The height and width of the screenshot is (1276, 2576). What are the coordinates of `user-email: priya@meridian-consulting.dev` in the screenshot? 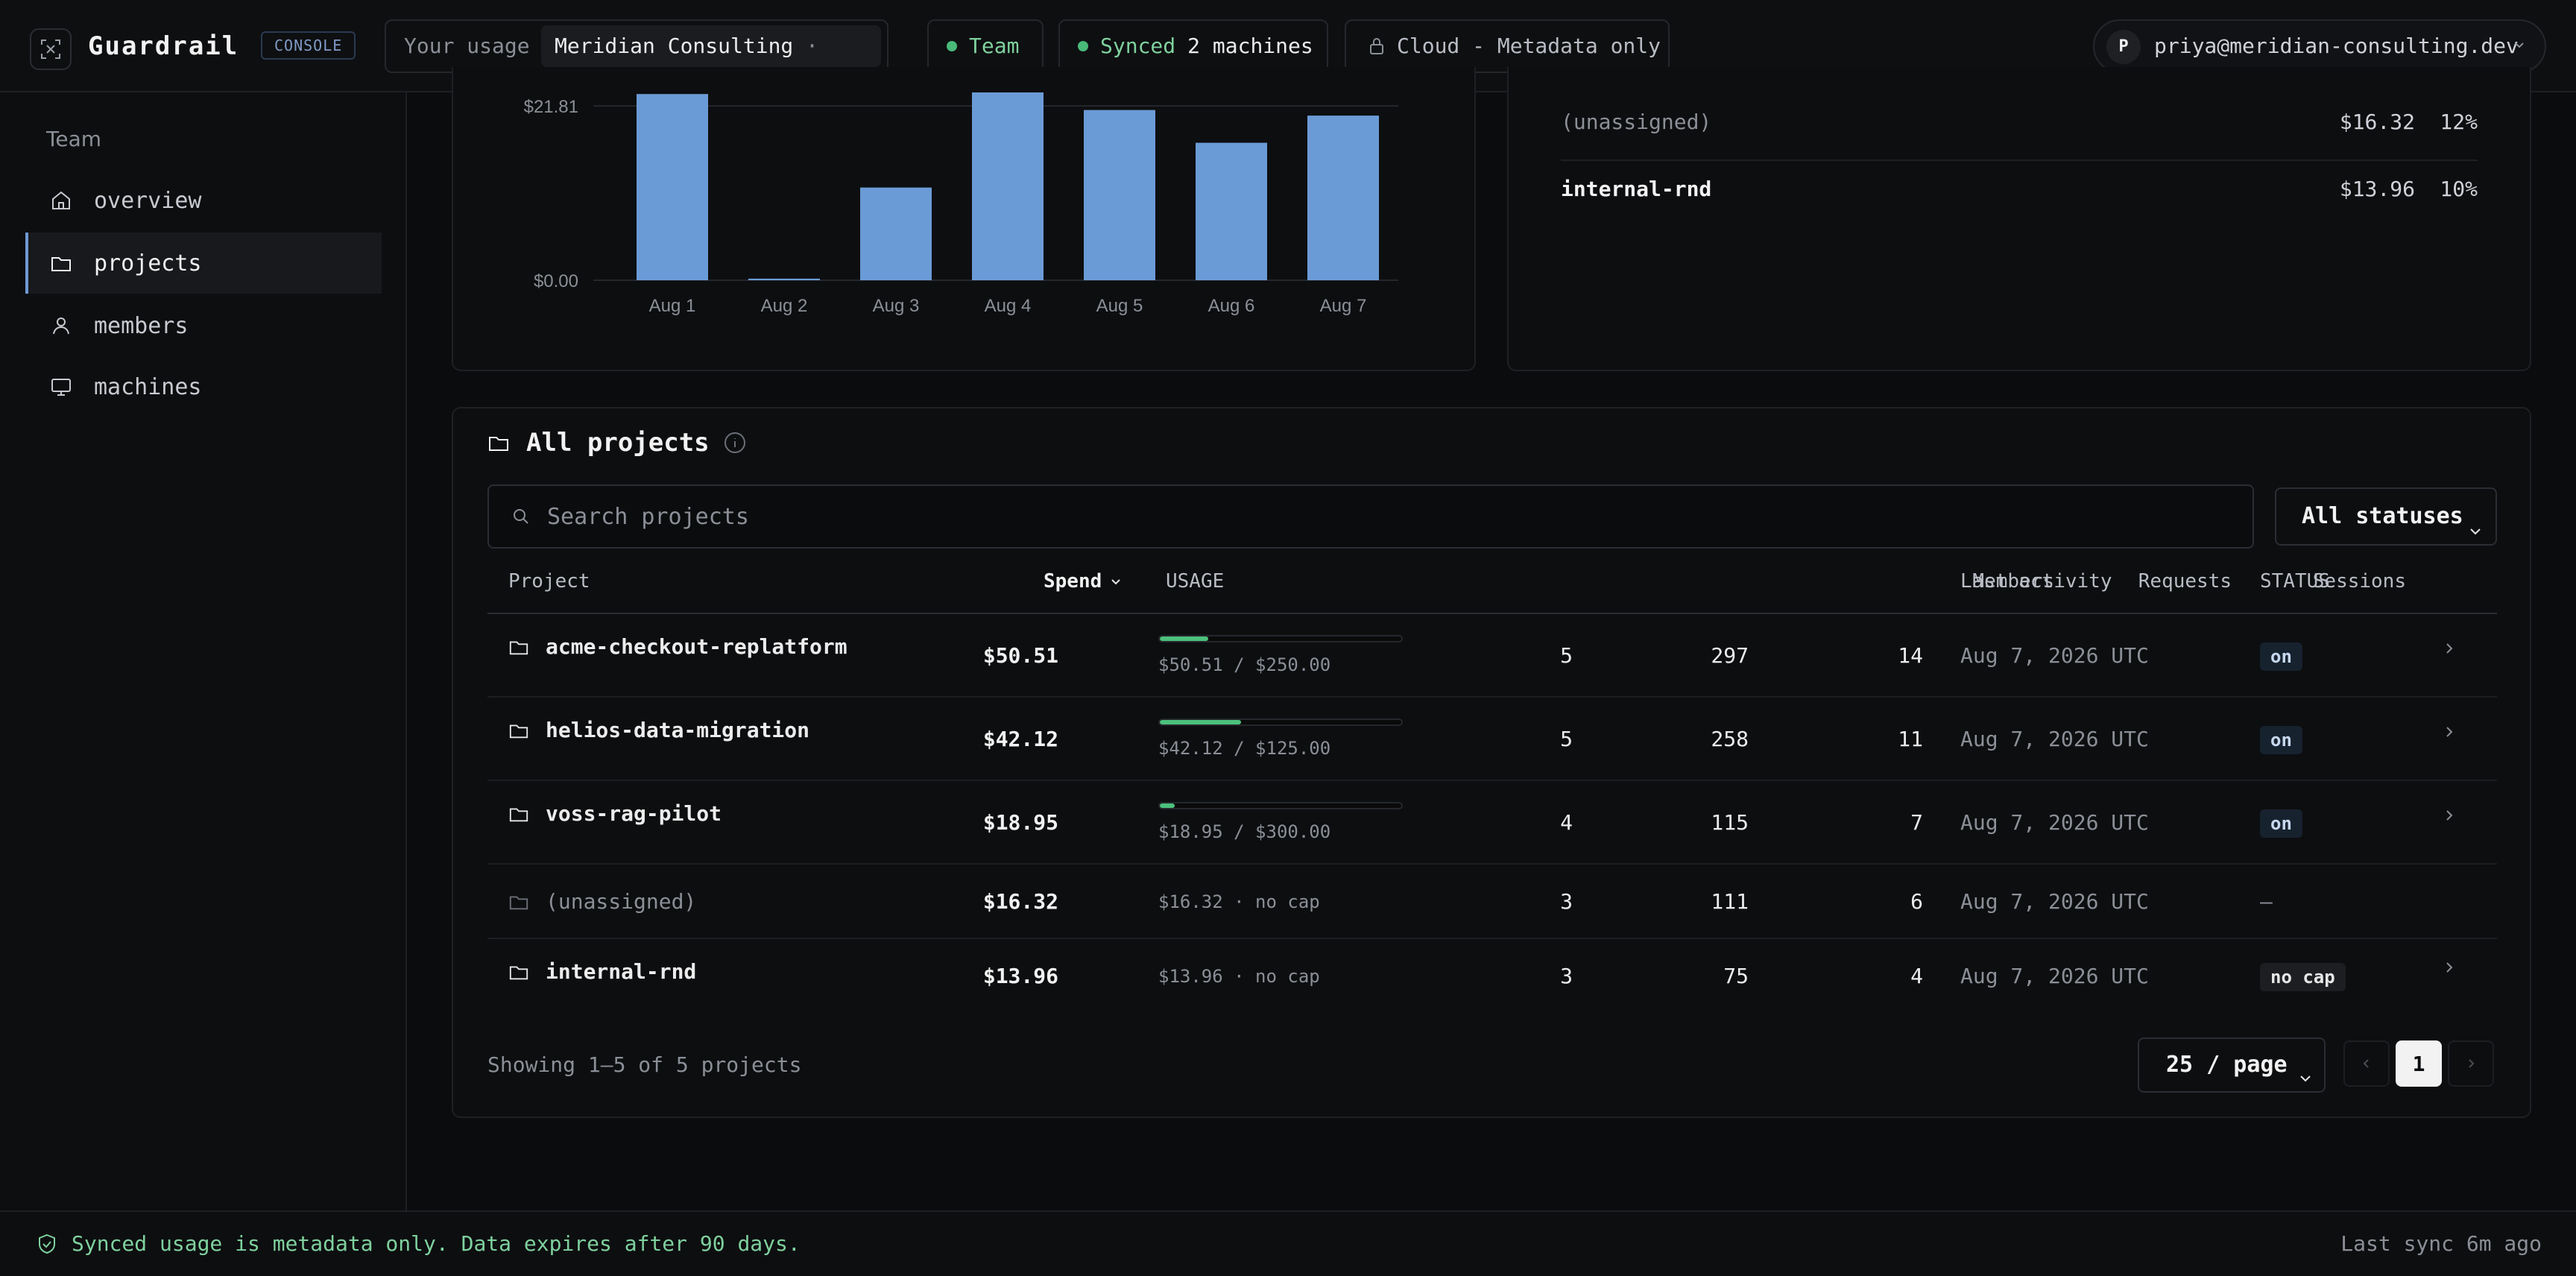 It's located at (2336, 46).